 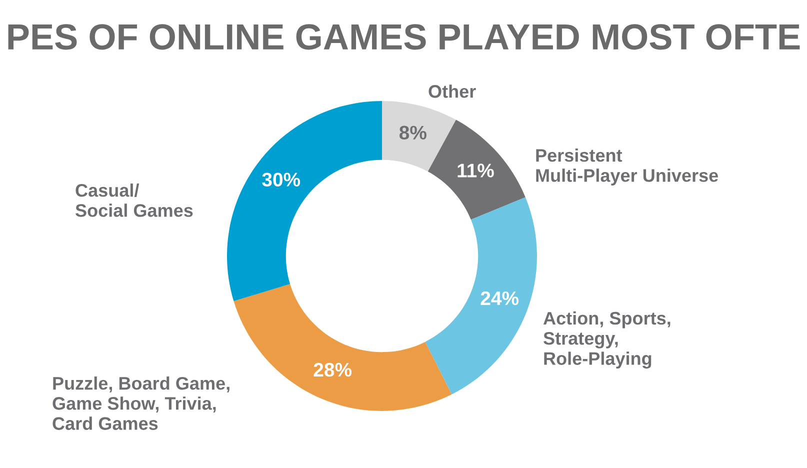 What do you see at coordinates (412, 133) in the screenshot?
I see `data-label: 8%` at bounding box center [412, 133].